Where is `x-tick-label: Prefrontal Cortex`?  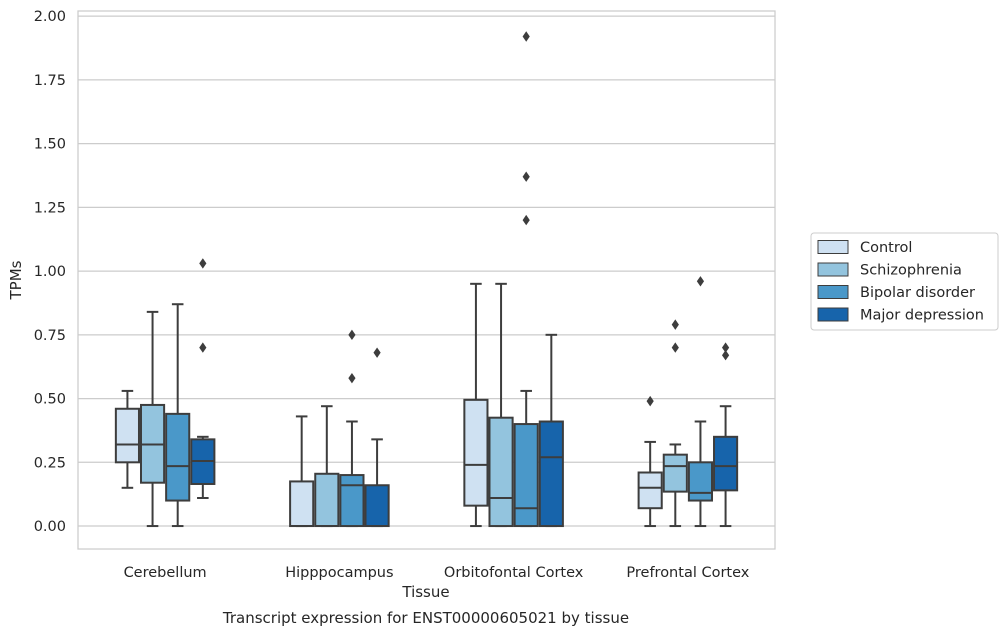
x-tick-label: Prefrontal Cortex is located at coordinates (687, 573).